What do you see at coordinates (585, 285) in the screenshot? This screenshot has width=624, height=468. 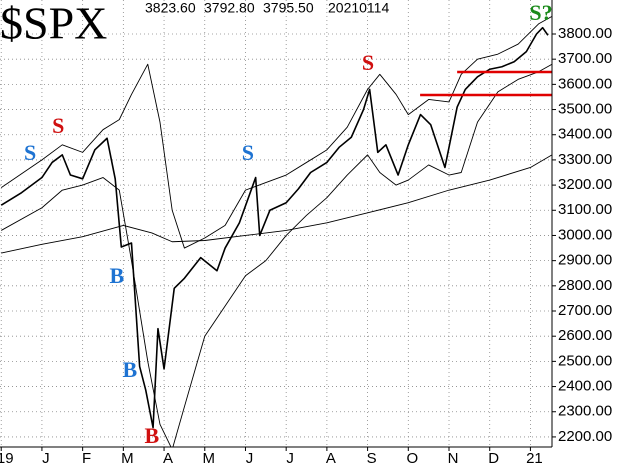 I see `y-tick-label: 2800.00` at bounding box center [585, 285].